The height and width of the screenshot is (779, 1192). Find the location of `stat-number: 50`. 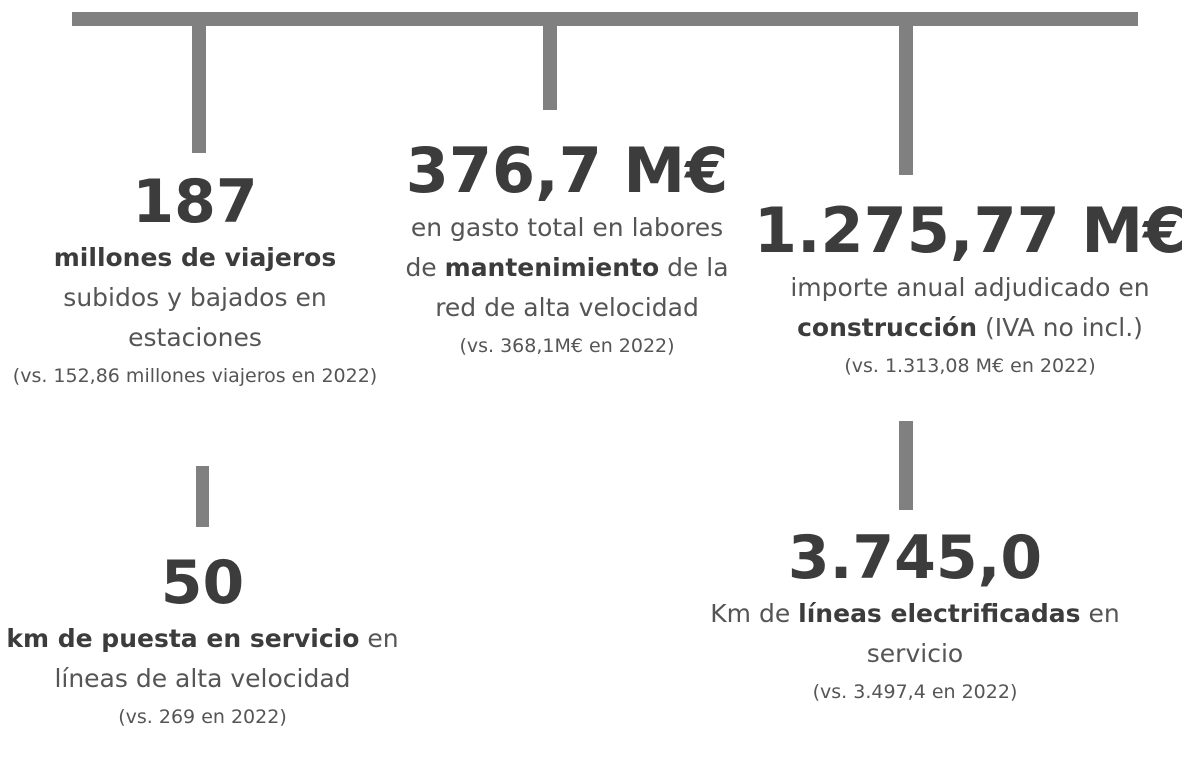

stat-number: 50 is located at coordinates (202, 583).